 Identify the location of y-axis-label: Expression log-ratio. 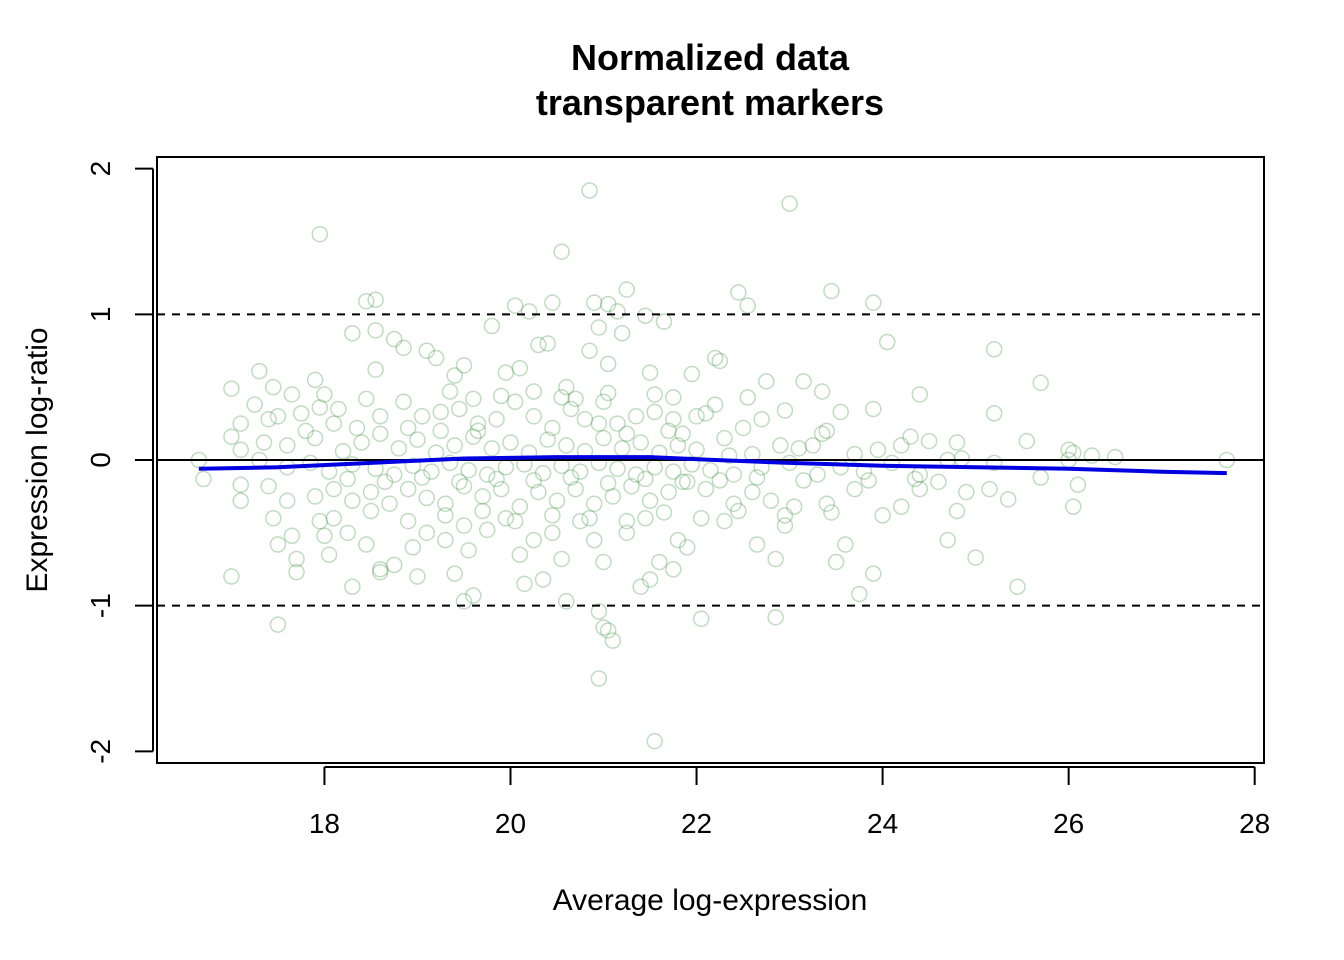
(37, 459).